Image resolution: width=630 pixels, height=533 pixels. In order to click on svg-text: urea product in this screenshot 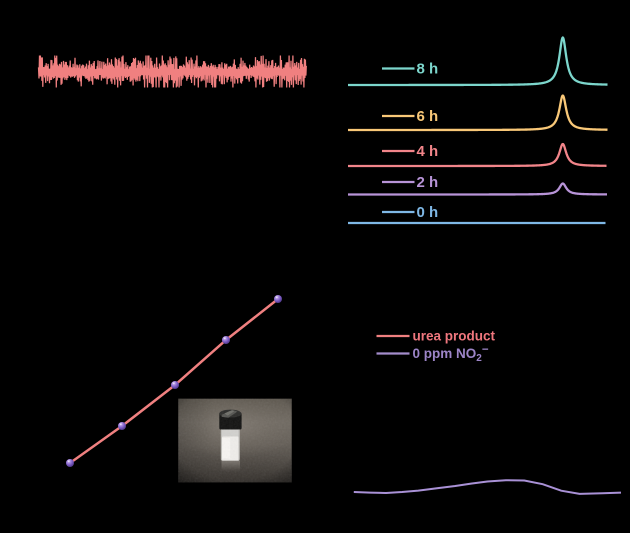, I will do `click(454, 336)`.